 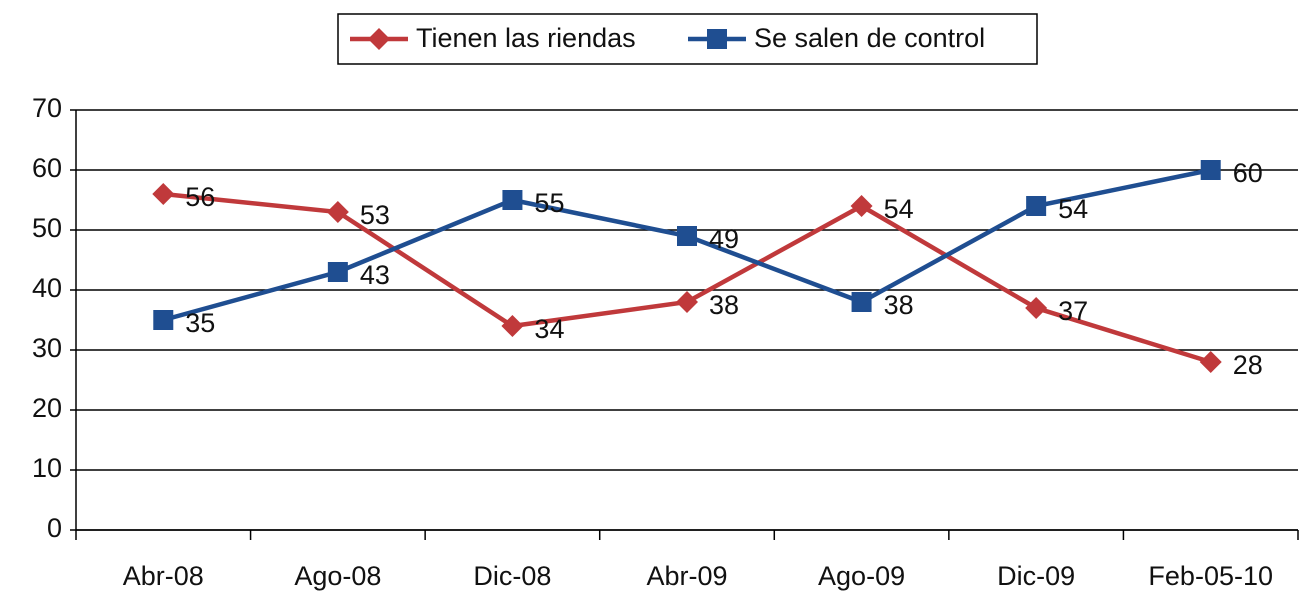 What do you see at coordinates (375, 275) in the screenshot?
I see `data-label: 43` at bounding box center [375, 275].